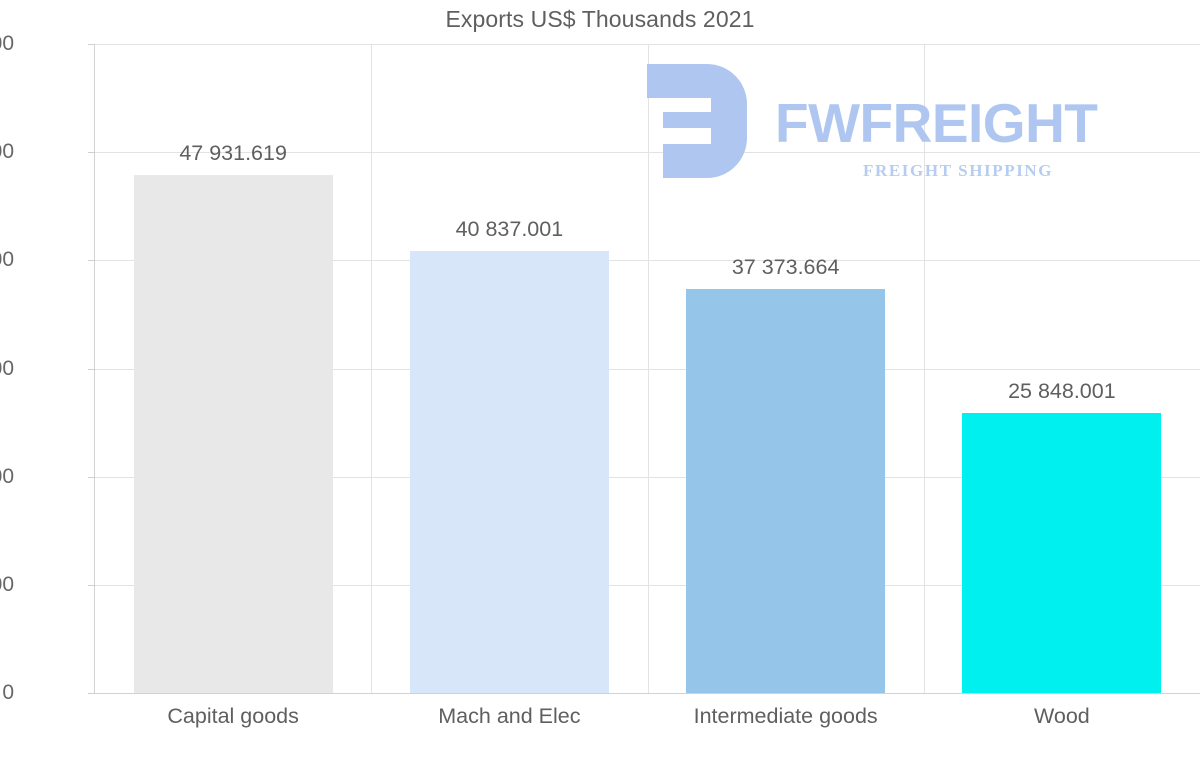  Describe the element at coordinates (7, 43) in the screenshot. I see `y-tick-label: 60 000` at that location.